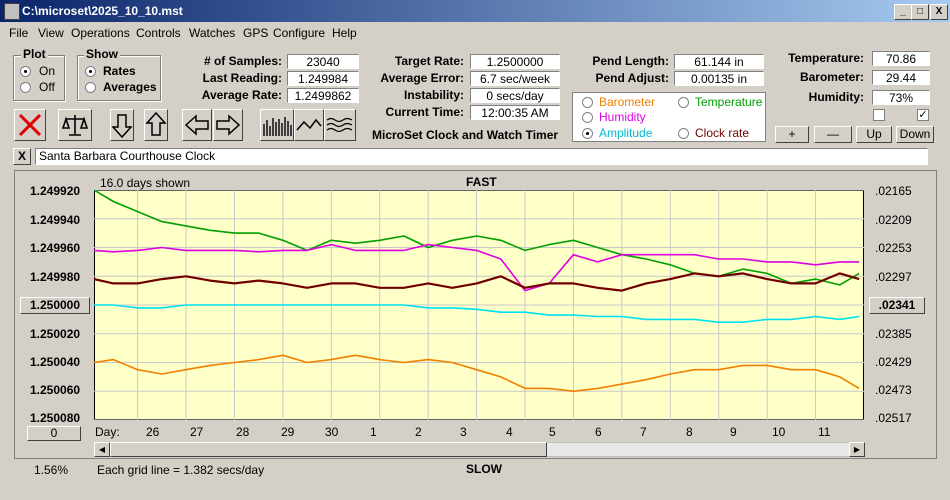 This screenshot has height=500, width=950. I want to click on pend-adjust-field: 0.00135 in, so click(719, 78).